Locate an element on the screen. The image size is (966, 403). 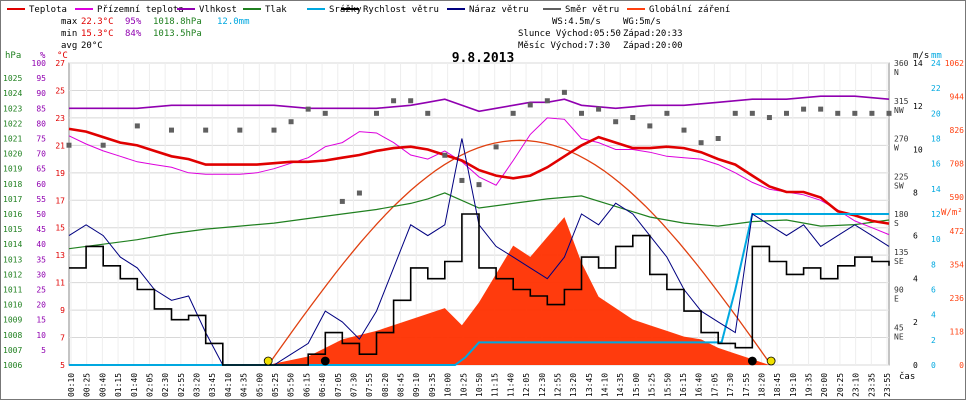
time-tick-label: 11:40 is located at coordinates (510, 385).